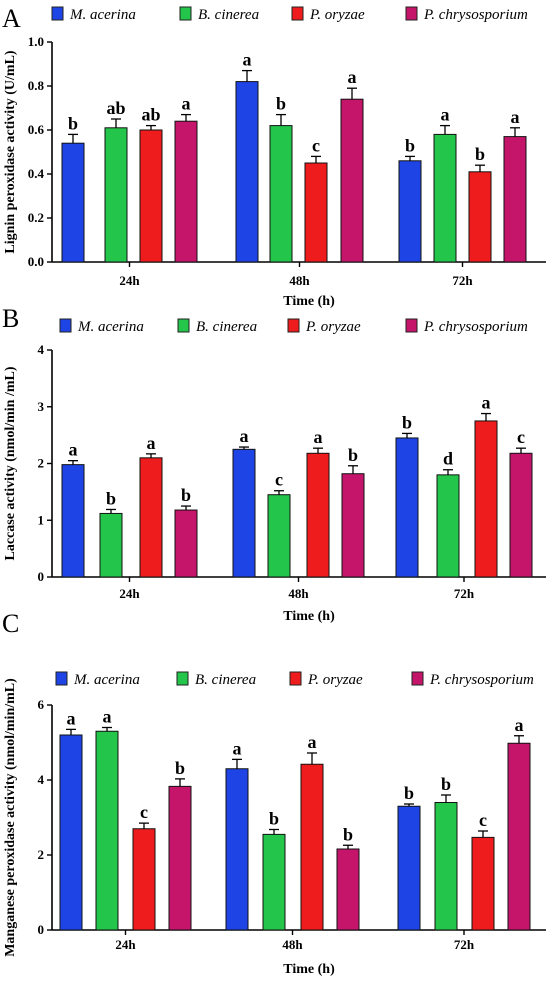 This screenshot has height=997, width=550. What do you see at coordinates (228, 15) in the screenshot?
I see `legend-label: B. cinerea` at bounding box center [228, 15].